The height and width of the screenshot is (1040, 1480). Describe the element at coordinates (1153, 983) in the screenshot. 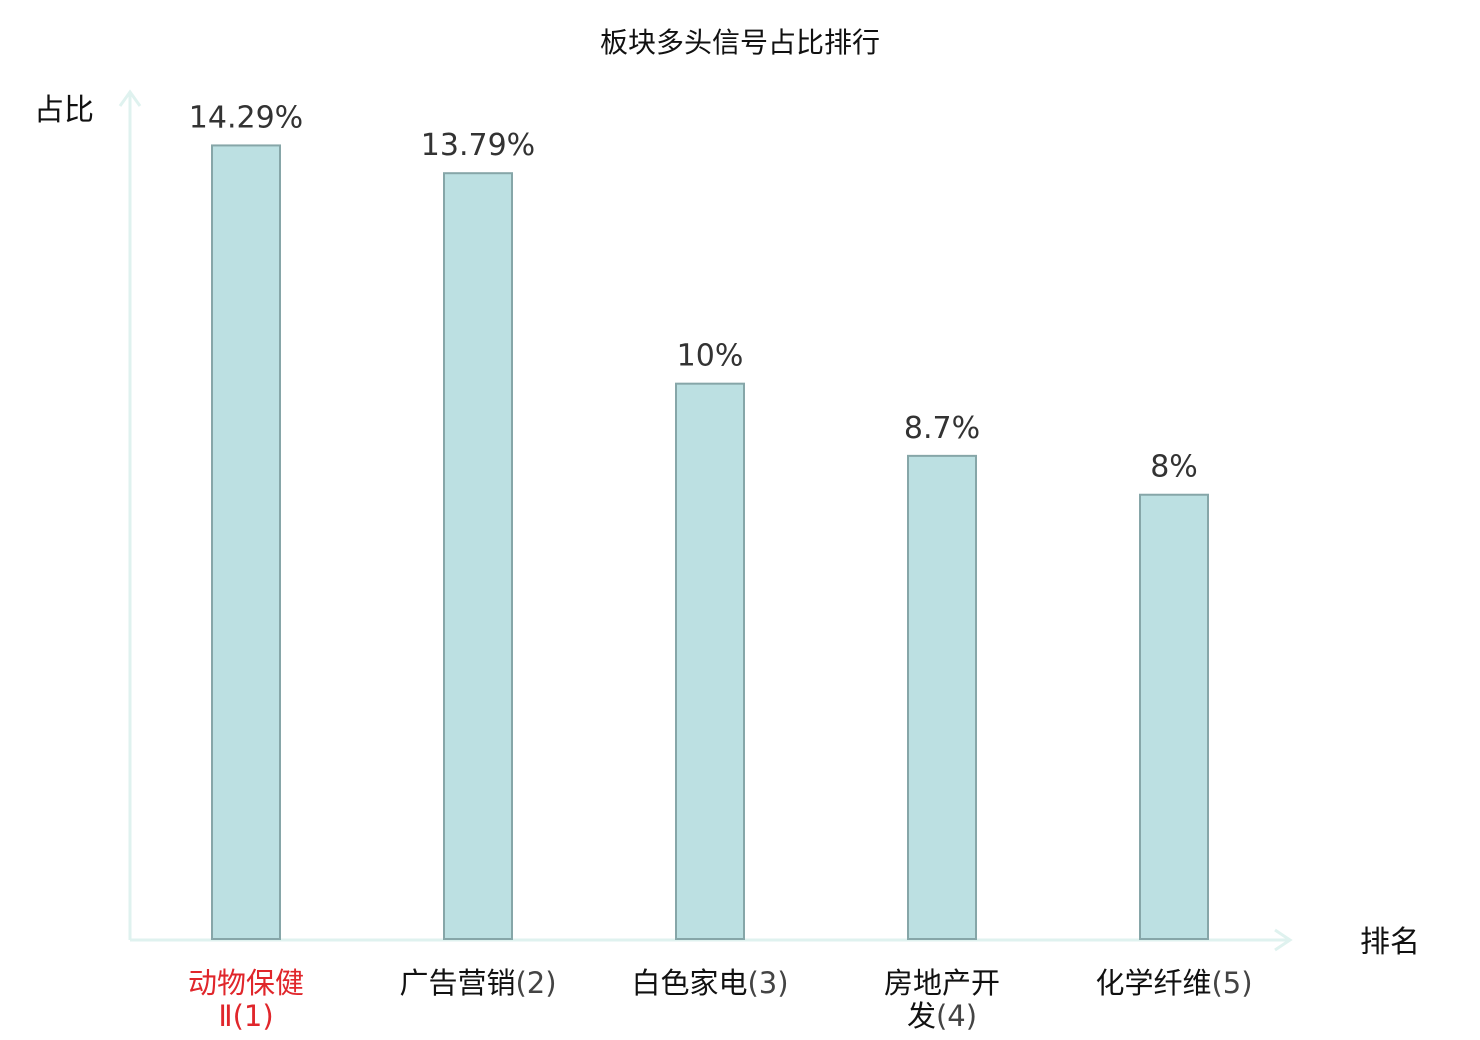

I see `category-name: 化学纤维` at that location.